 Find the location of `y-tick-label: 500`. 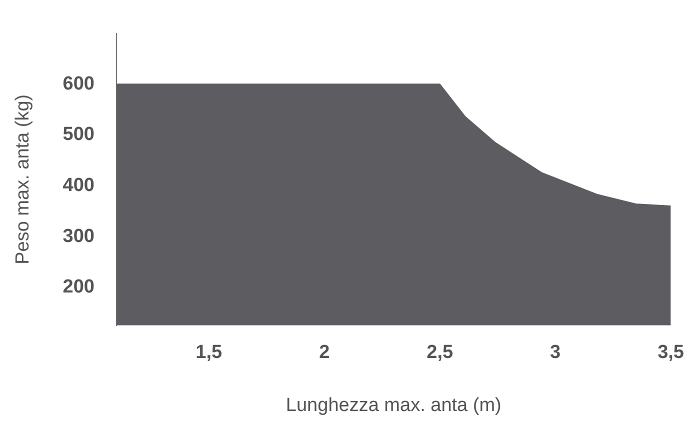

y-tick-label: 500 is located at coordinates (78, 135).